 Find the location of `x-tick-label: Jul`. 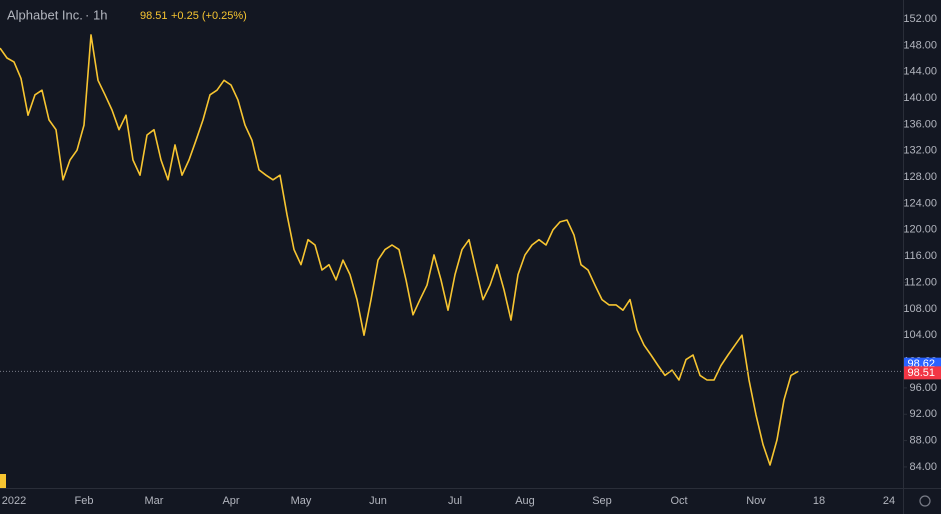

x-tick-label: Jul is located at coordinates (455, 501).